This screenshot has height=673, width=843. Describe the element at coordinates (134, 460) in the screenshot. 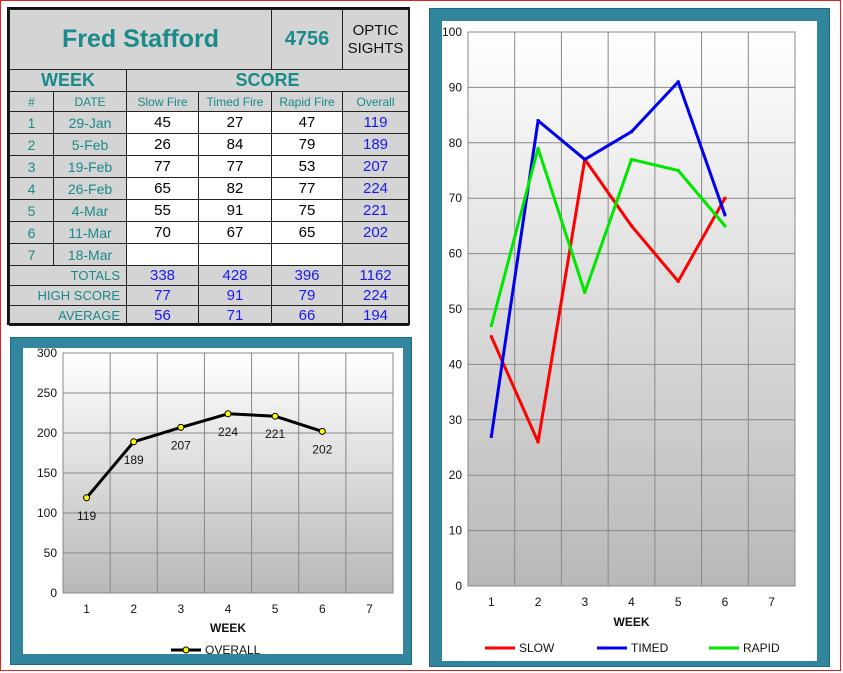

I see `data-label: 189` at that location.